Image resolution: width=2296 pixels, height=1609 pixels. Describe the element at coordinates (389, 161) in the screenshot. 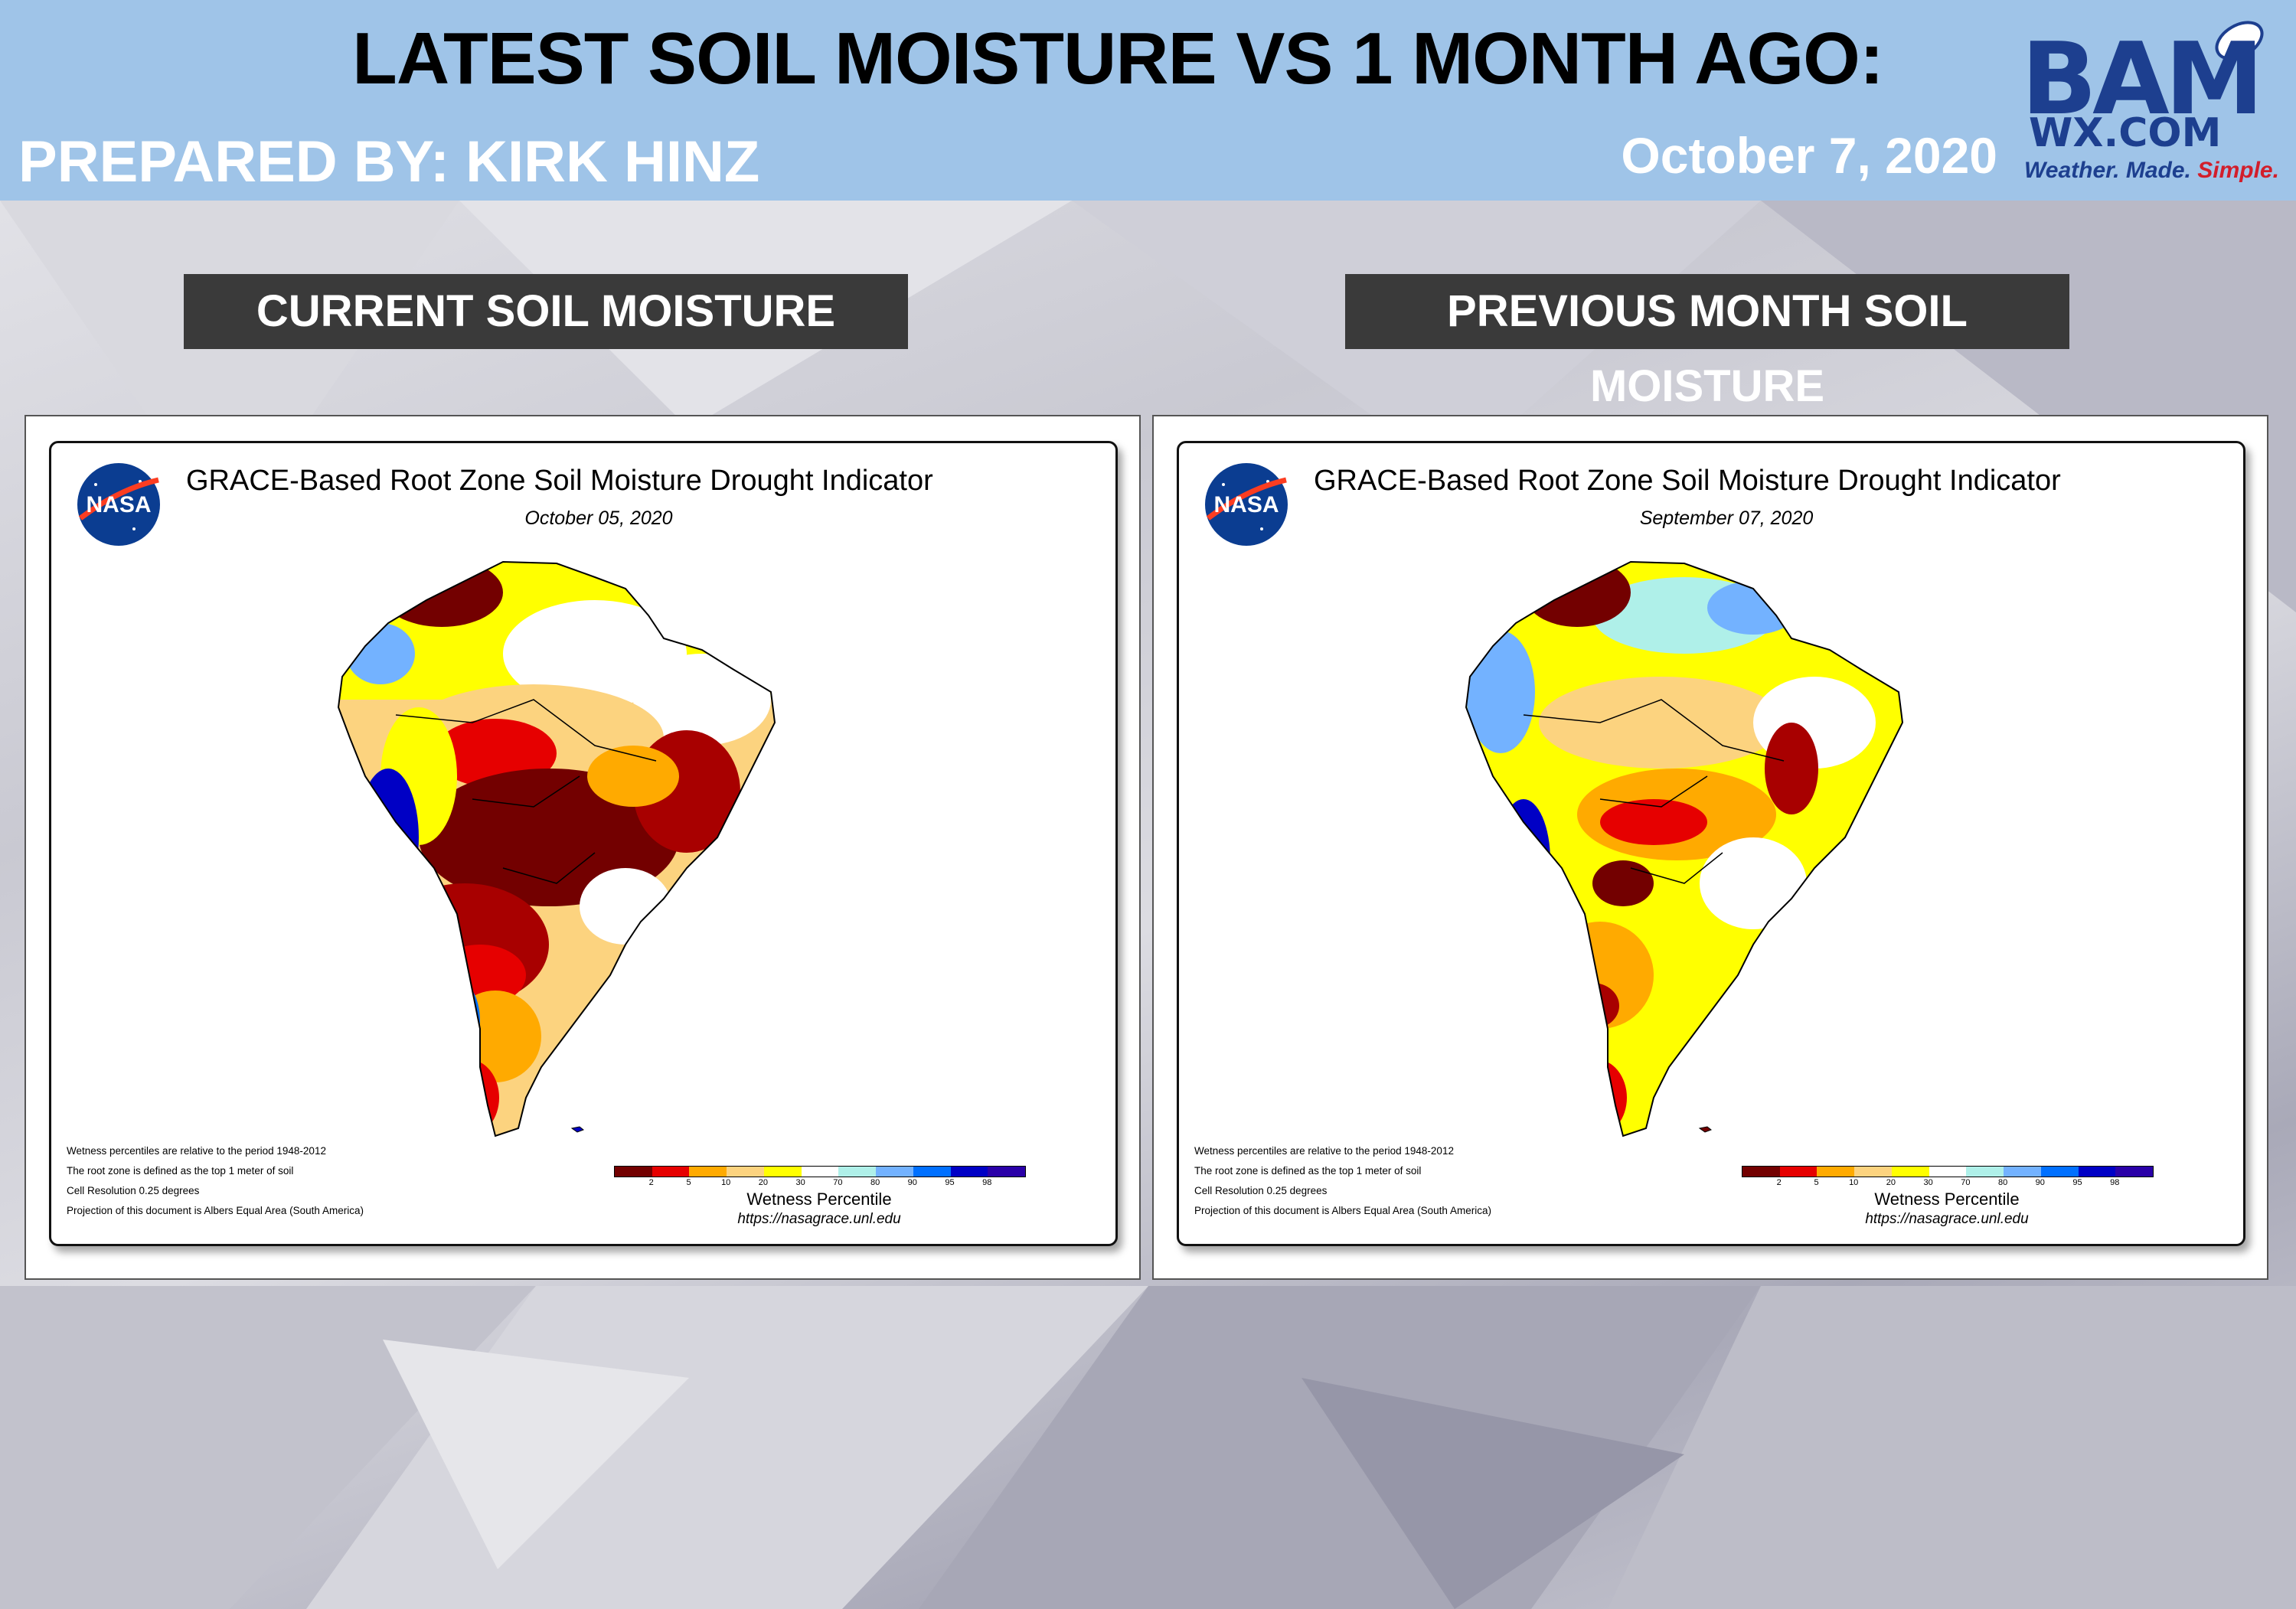

I see `prepared-by-label: PREPARED BY: KIRK HINZ` at that location.